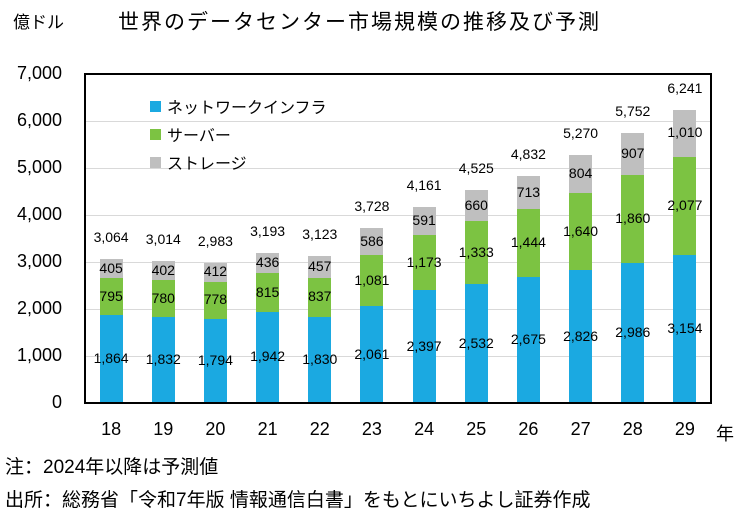 This screenshot has width=750, height=518. I want to click on segment-value-label: 2,675, so click(528, 339).